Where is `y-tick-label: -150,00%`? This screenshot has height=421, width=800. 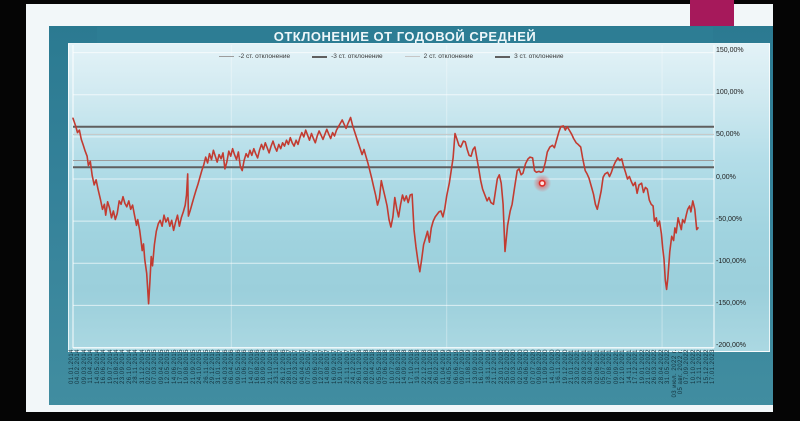 y-tick-label: -150,00% is located at coordinates (731, 303).